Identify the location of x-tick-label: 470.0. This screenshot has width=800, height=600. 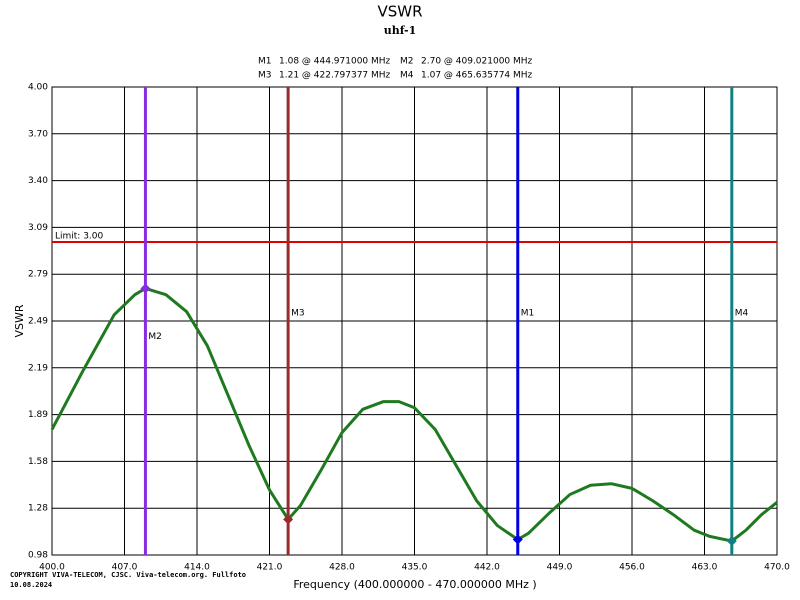
(777, 568).